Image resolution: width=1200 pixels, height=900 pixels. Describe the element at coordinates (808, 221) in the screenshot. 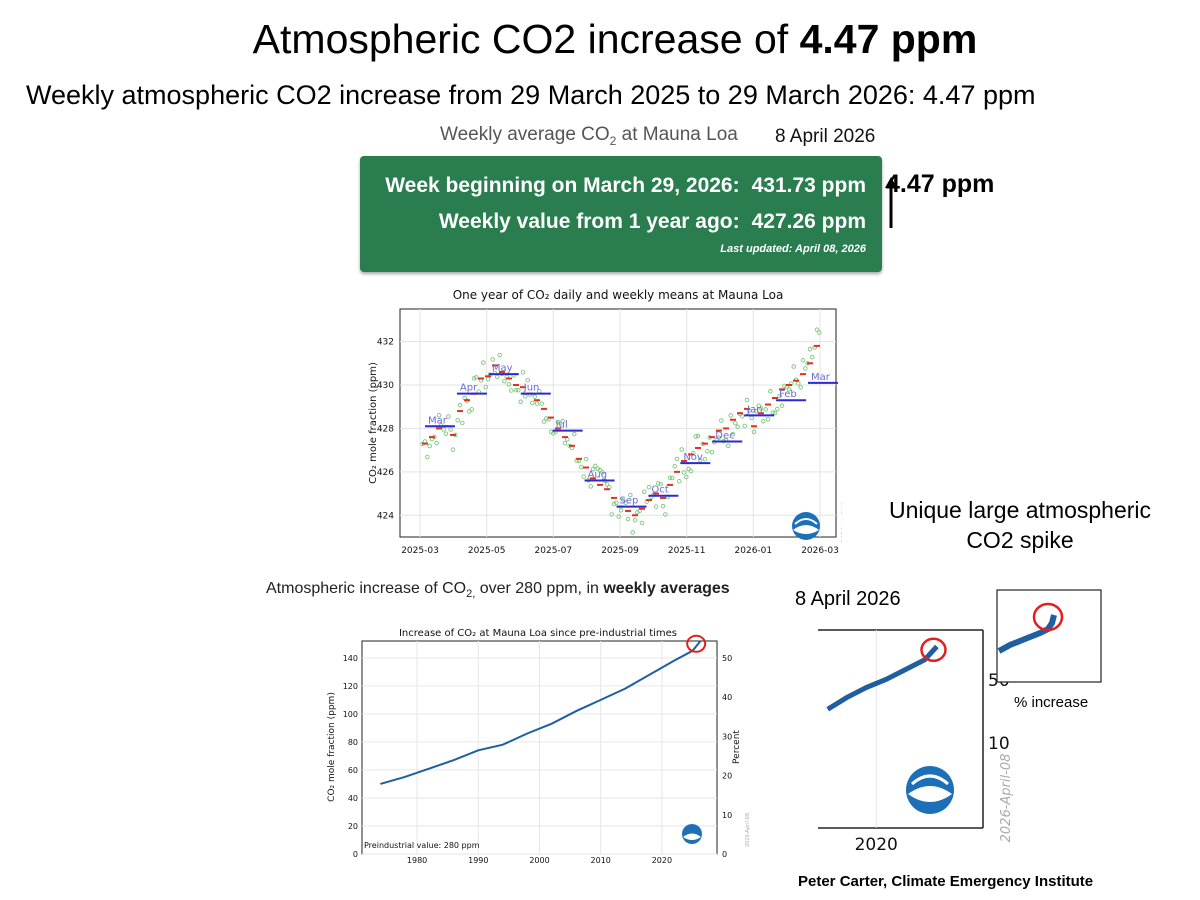

I see `year-ago-value: 427.26 ppm` at that location.